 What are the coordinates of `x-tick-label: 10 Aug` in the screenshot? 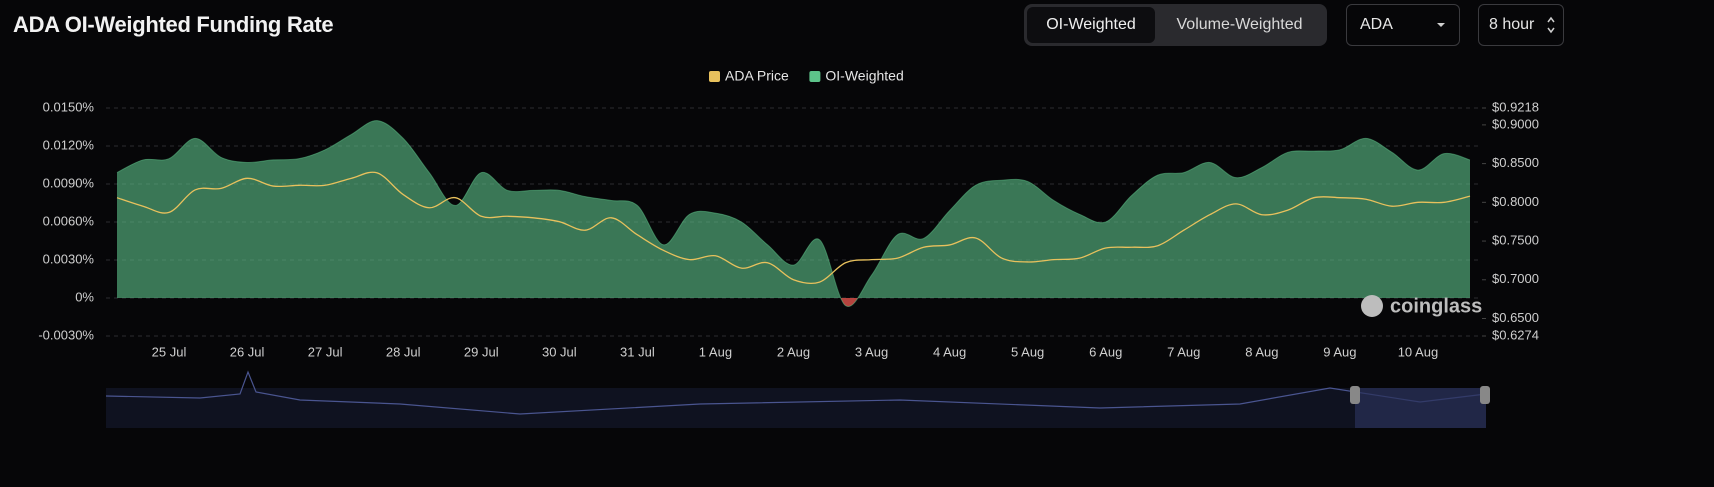 It's located at (1418, 351).